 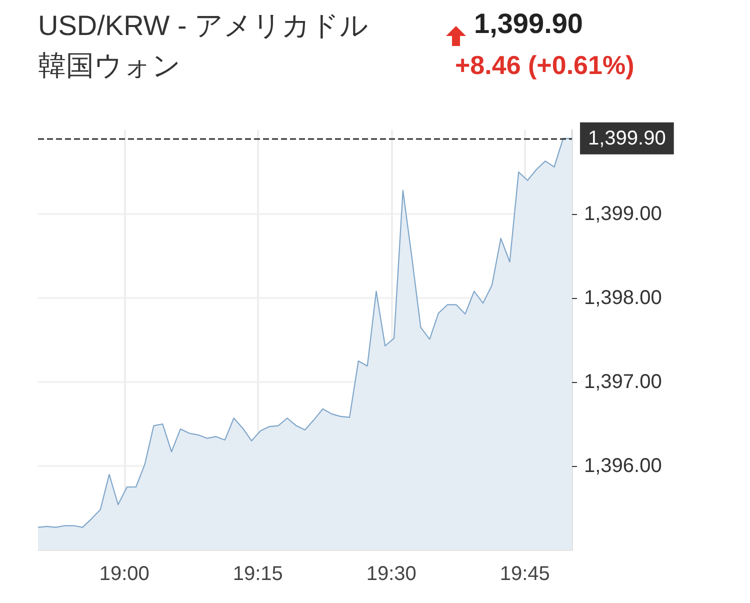 What do you see at coordinates (623, 382) in the screenshot?
I see `y-tick-label: 1,397.00` at bounding box center [623, 382].